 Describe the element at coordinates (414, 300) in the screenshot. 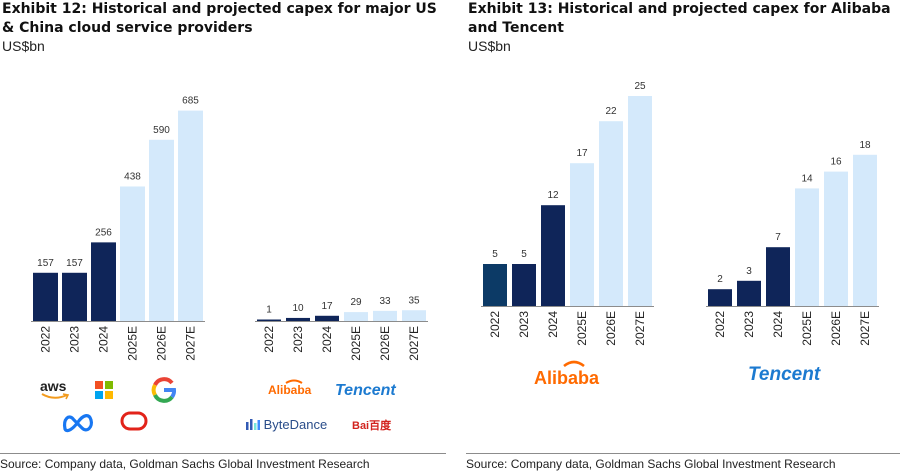

I see `ex12-china-cloud-service-providers-value-2027E: 35` at that location.